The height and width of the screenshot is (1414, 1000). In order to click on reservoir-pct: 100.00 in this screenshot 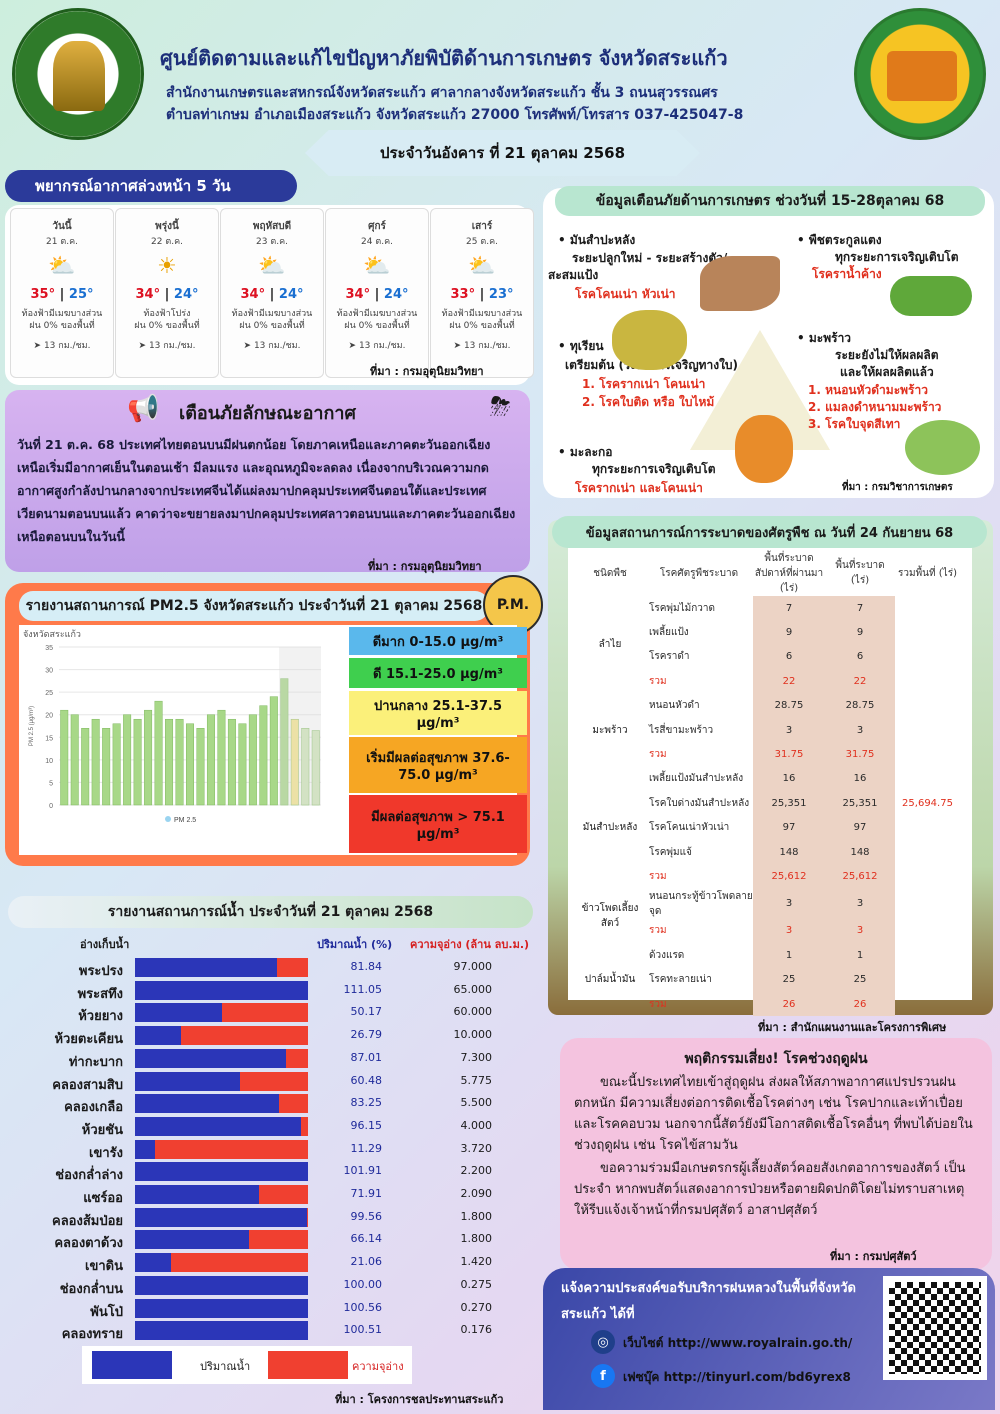, I will do `click(363, 1284)`.